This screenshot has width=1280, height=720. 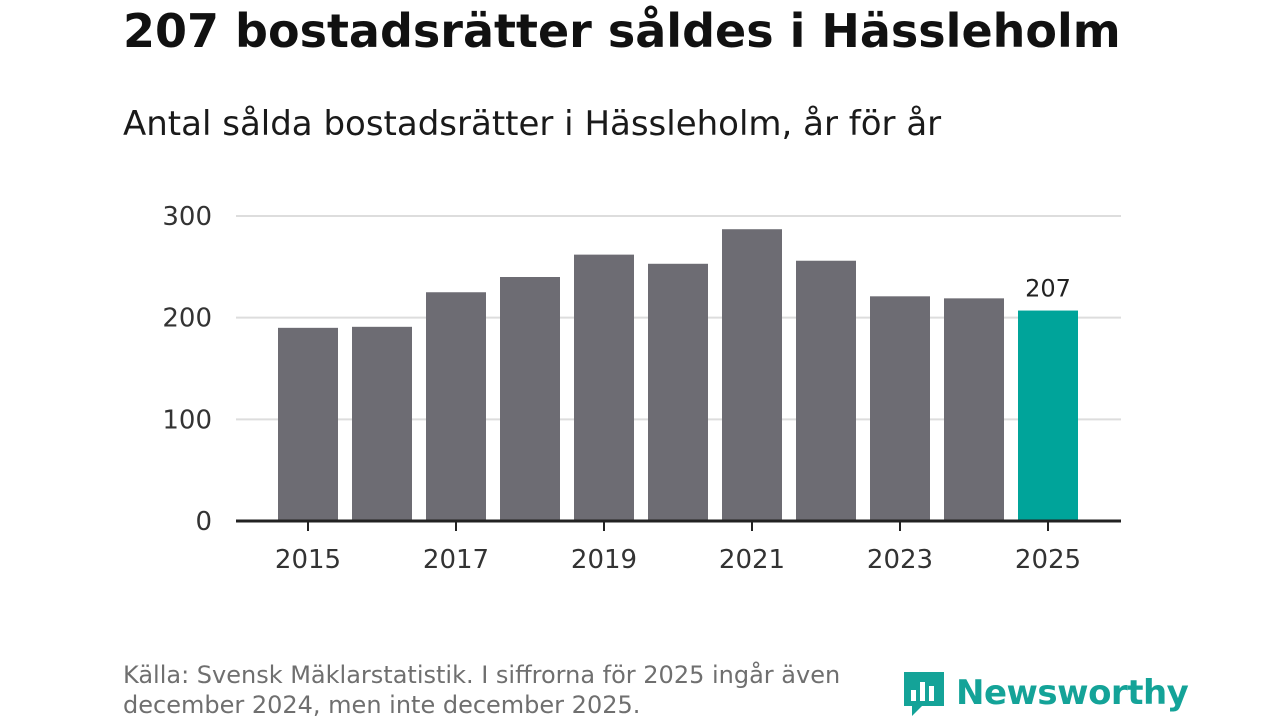 What do you see at coordinates (752, 375) in the screenshot?
I see `bar-2021` at bounding box center [752, 375].